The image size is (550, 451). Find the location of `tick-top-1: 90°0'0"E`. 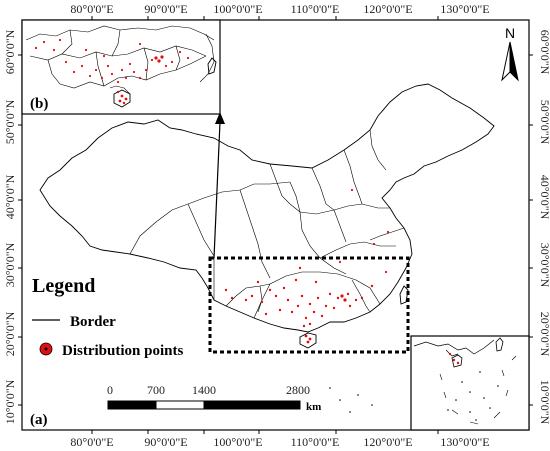

tick-top-1: 90°0'0"E is located at coordinates (165, 9).